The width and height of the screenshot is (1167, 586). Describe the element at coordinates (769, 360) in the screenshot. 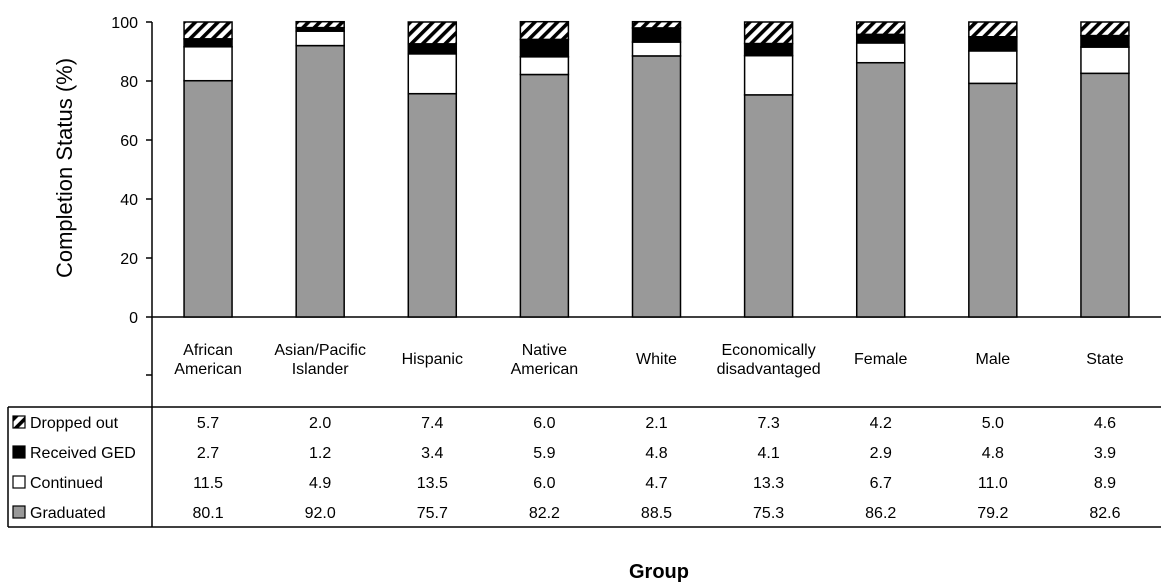

I see `category-label: Economically disadvantaged` at that location.